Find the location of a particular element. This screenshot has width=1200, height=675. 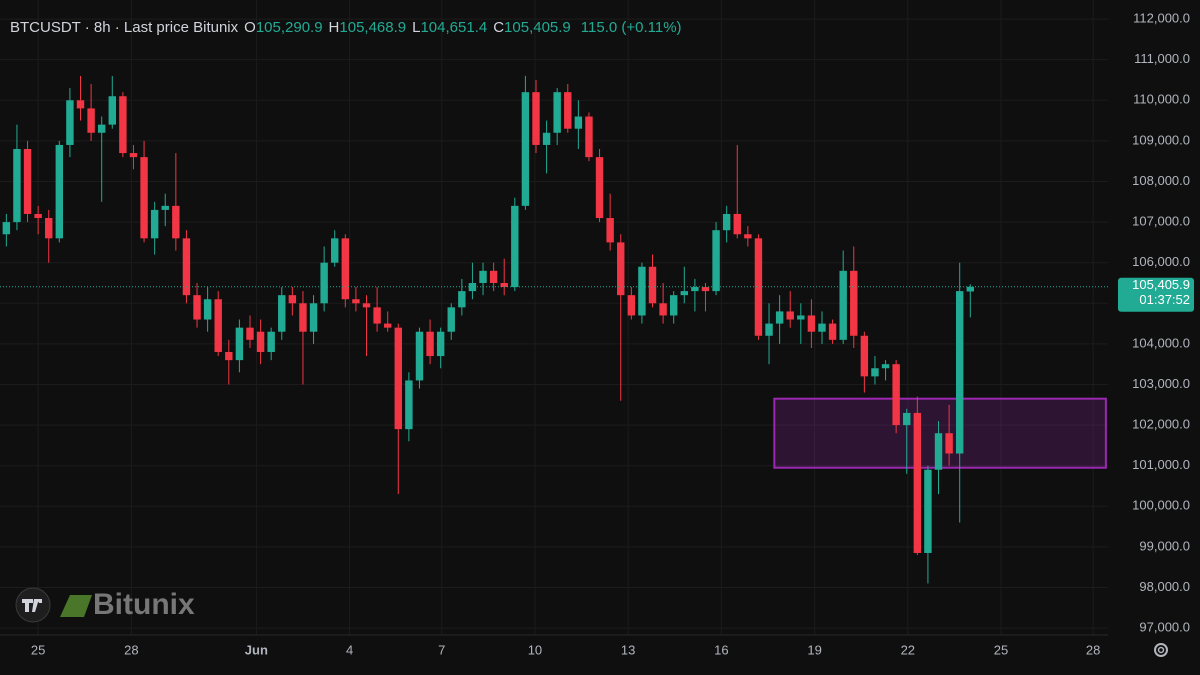

legend-value: 105,290.9 is located at coordinates (289, 27).